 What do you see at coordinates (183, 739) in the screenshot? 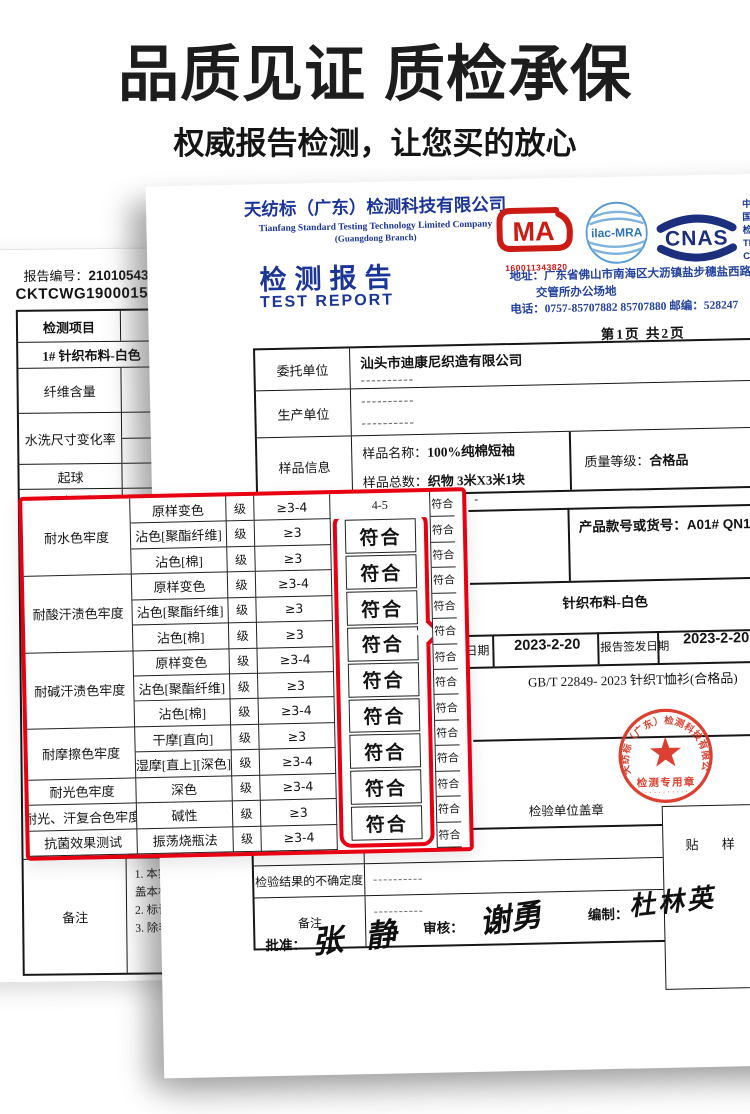
I see `test-sub-item: 干摩[直向]` at bounding box center [183, 739].